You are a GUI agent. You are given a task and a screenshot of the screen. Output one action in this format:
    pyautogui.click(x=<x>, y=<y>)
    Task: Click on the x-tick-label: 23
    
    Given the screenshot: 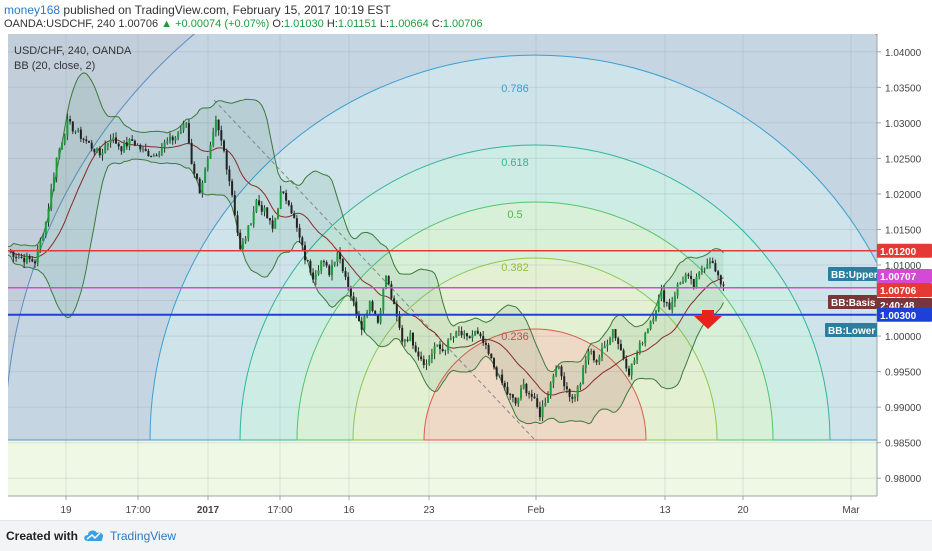 What is the action you would take?
    pyautogui.click(x=429, y=510)
    